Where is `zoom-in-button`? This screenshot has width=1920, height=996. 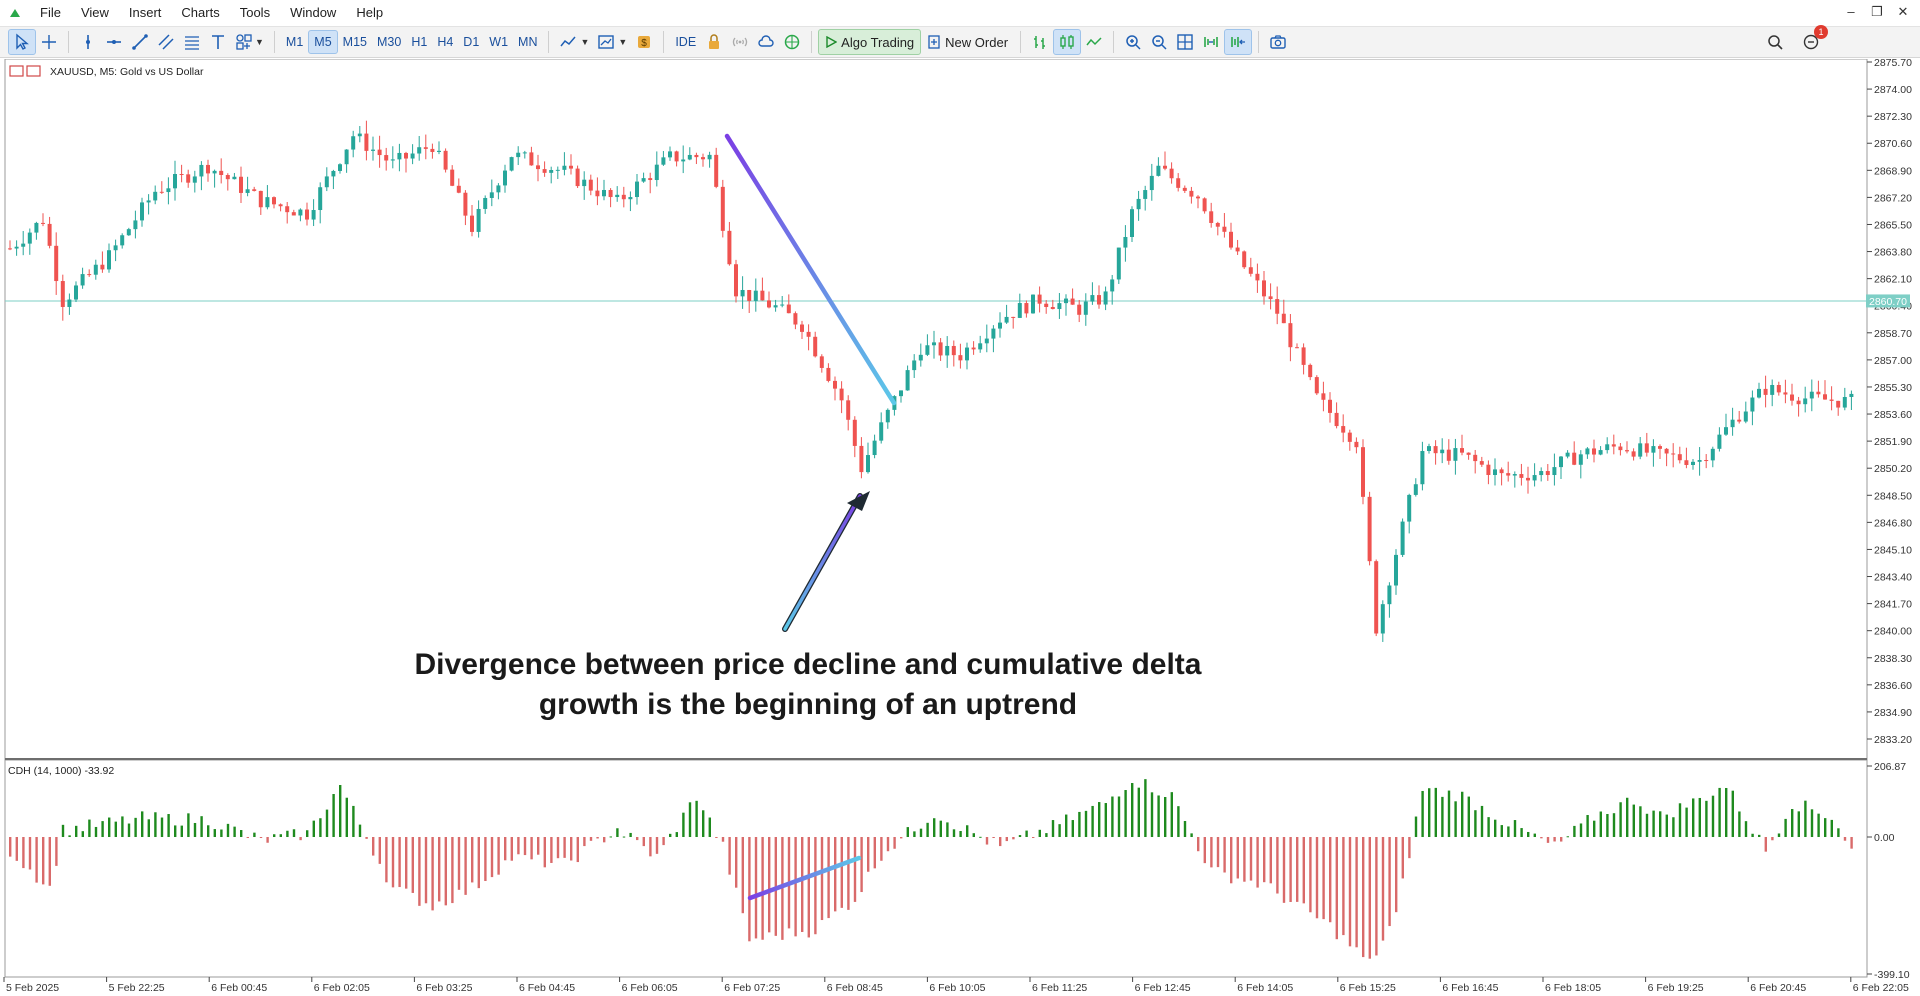
zoom-in-button is located at coordinates (1133, 42).